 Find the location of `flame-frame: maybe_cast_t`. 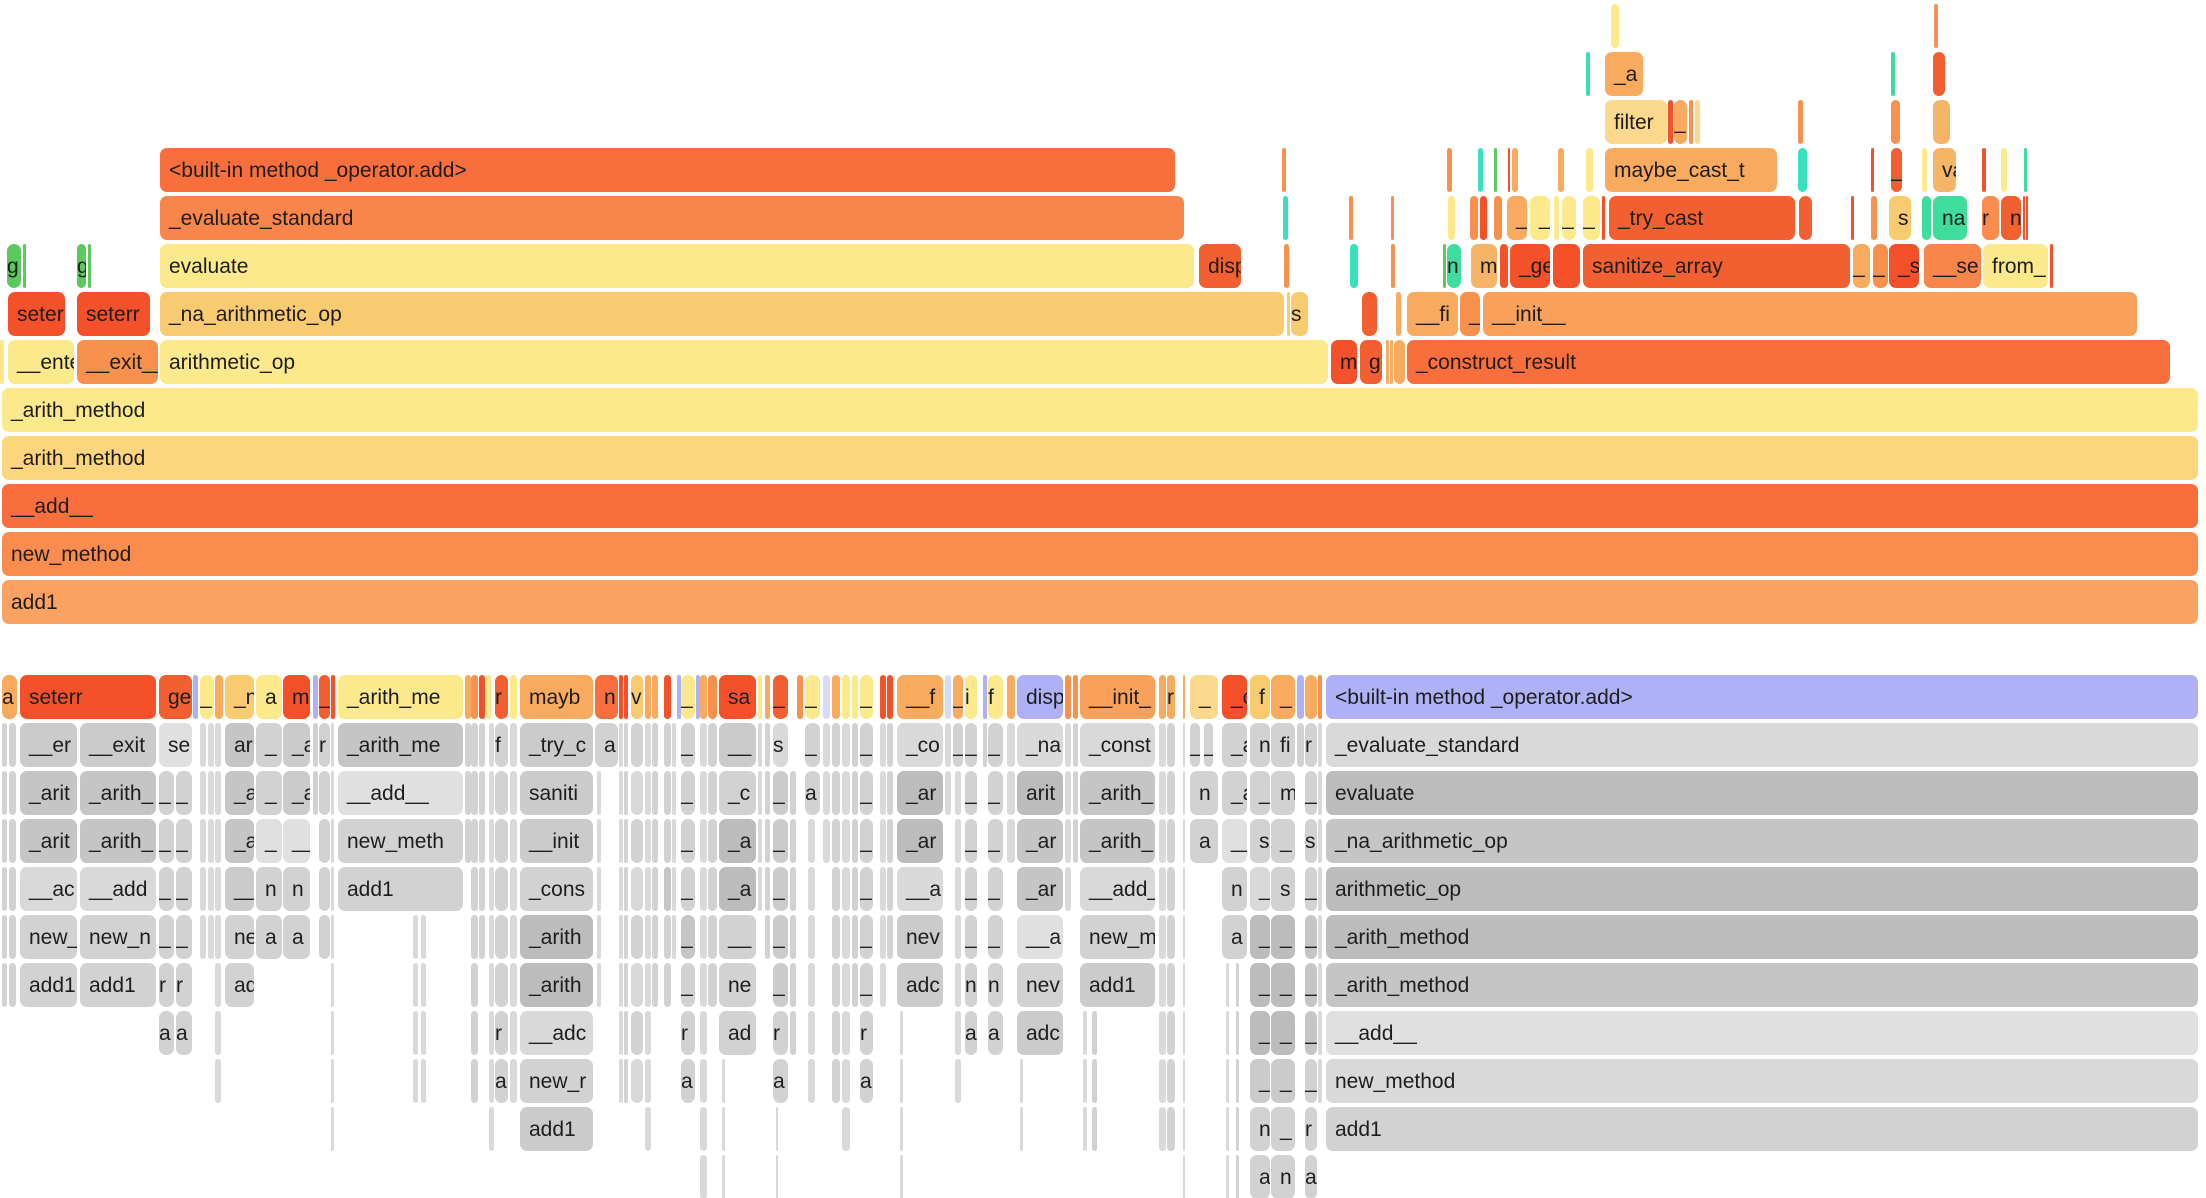

flame-frame: maybe_cast_t is located at coordinates (1691, 170).